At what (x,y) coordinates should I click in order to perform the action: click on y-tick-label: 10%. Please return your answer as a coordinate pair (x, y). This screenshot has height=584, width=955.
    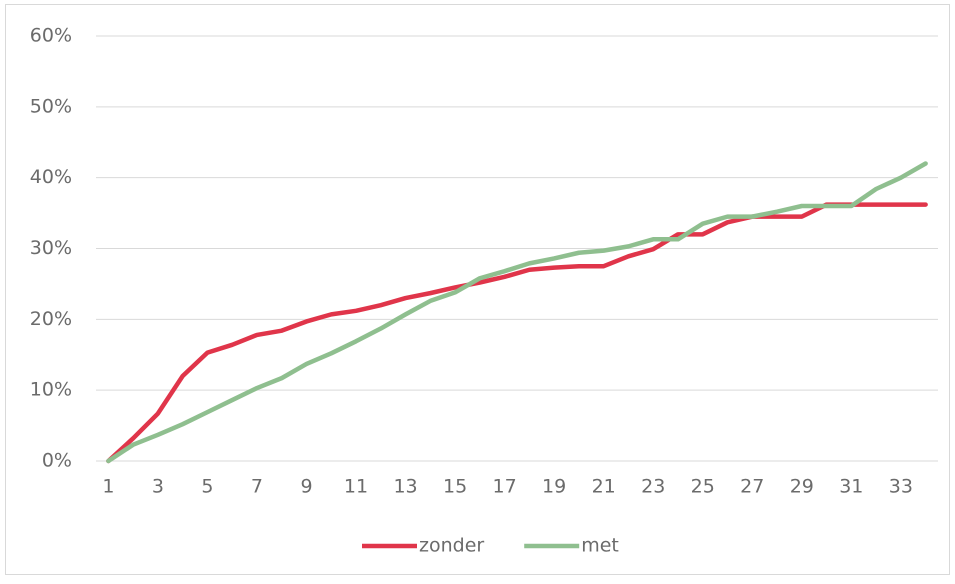
    Looking at the image, I should click on (51, 390).